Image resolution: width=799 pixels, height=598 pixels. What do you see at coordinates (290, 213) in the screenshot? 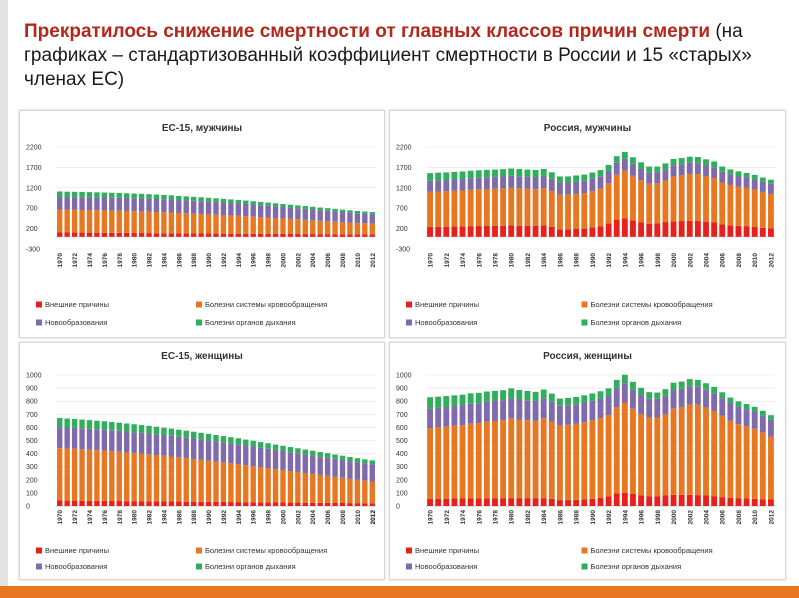
I see `bar-segment-neoplasms-2001` at bounding box center [290, 213].